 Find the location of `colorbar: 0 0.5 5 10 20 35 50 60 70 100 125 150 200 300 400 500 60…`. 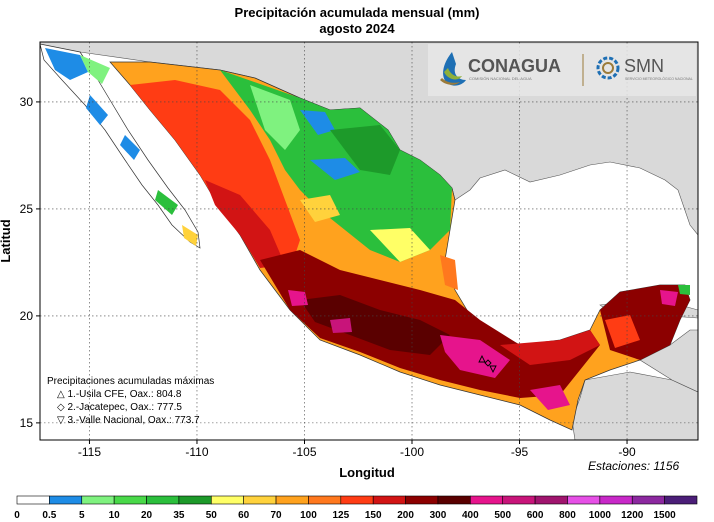

colorbar: 0 0.5 5 10 20 35 50 60 70 100 125 150 200 300 400 500 60… is located at coordinates (356, 508).